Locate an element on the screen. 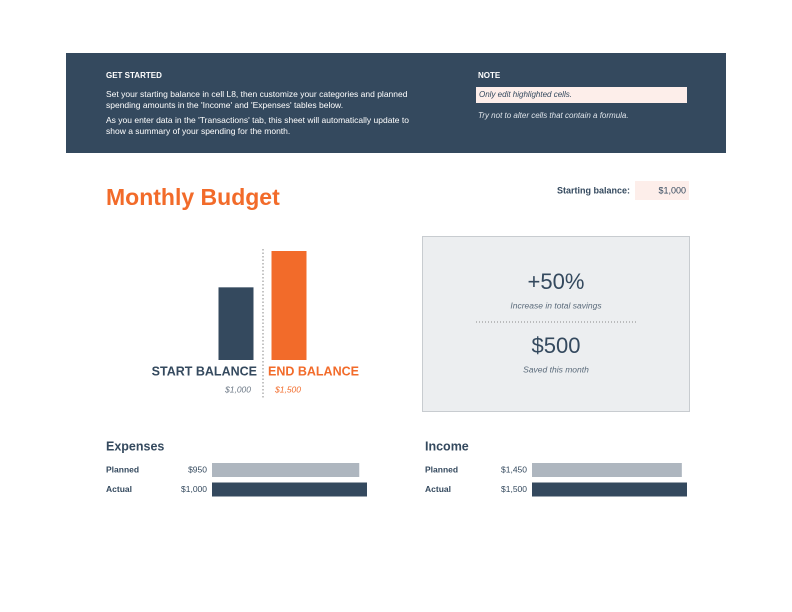  starting-balance-label: Starting balance: is located at coordinates (593, 190).